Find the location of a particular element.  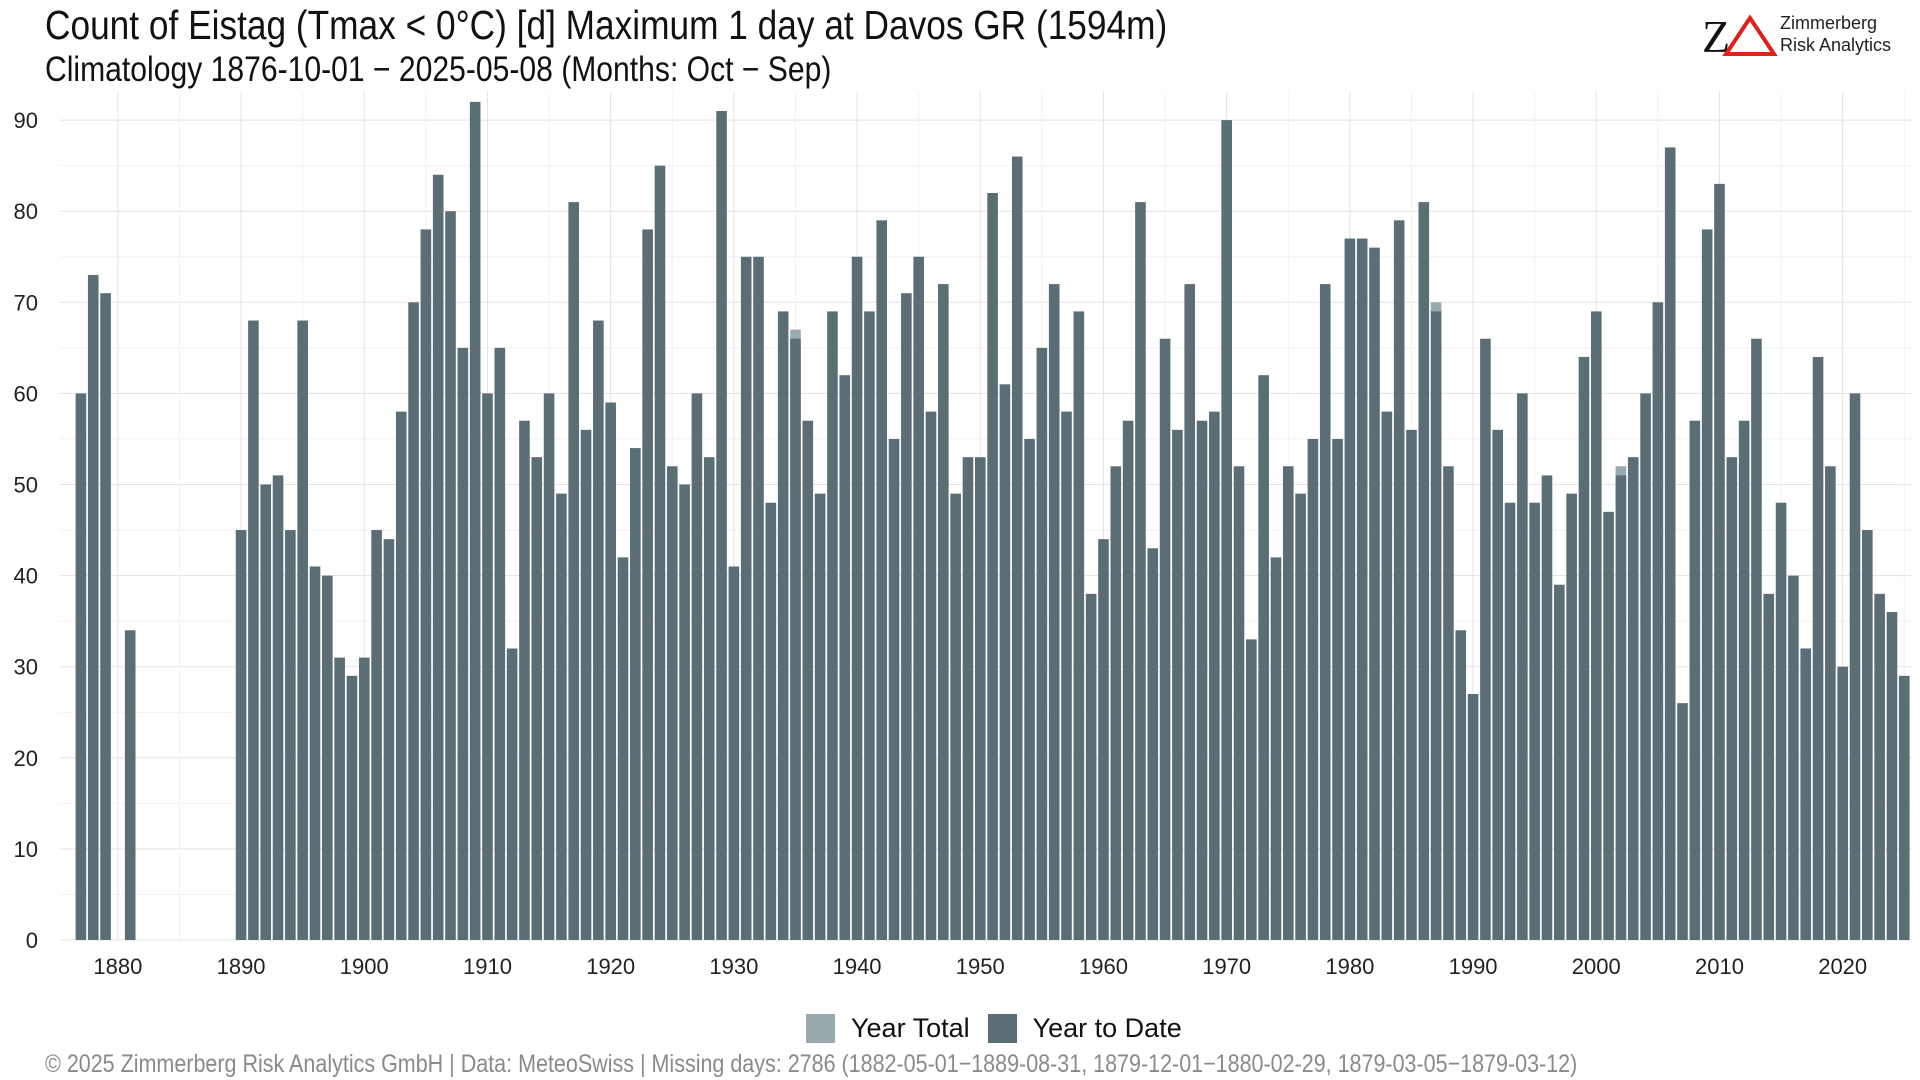

company-logo: Z Zimmerberg Risk Analytics is located at coordinates (1800, 36).